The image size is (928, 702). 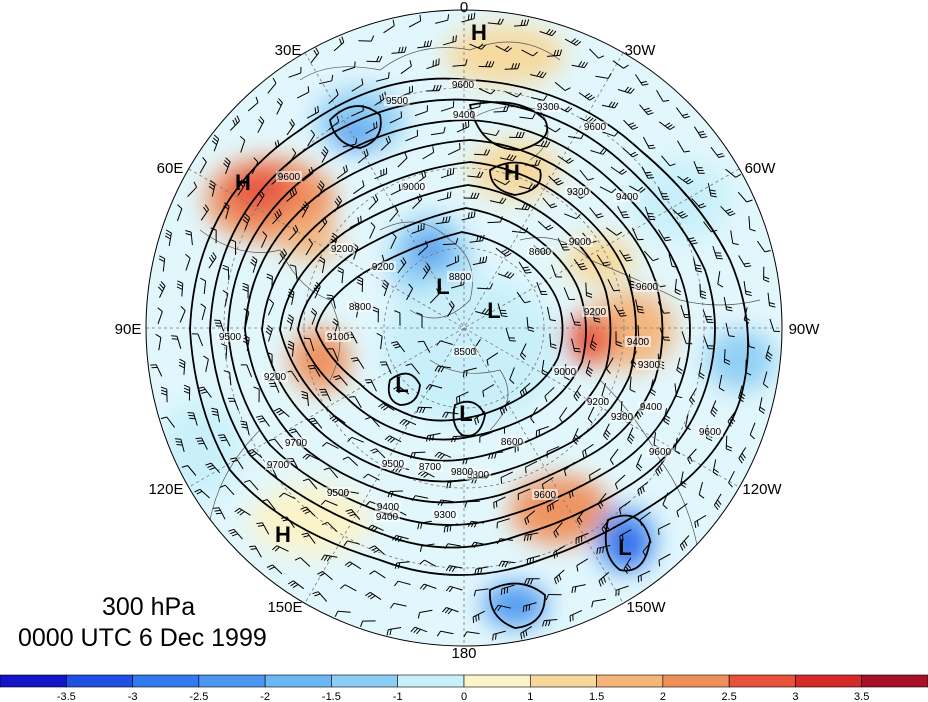 I want to click on contour-label: 8700, so click(x=430, y=467).